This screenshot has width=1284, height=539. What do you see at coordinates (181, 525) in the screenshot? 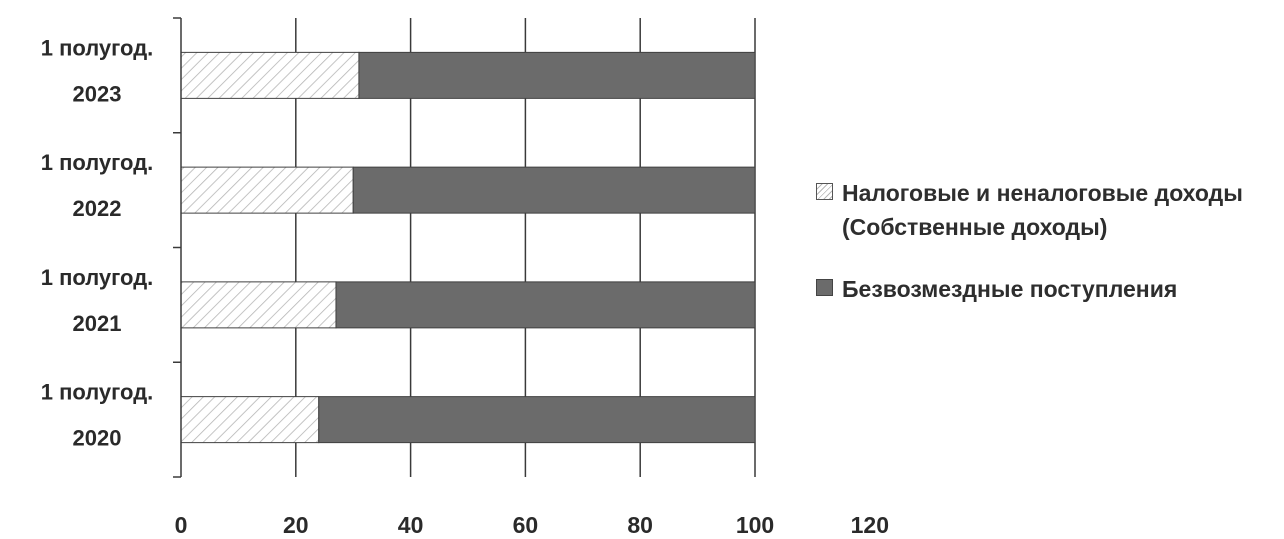
I see `x-tick-label-0: 0` at bounding box center [181, 525].